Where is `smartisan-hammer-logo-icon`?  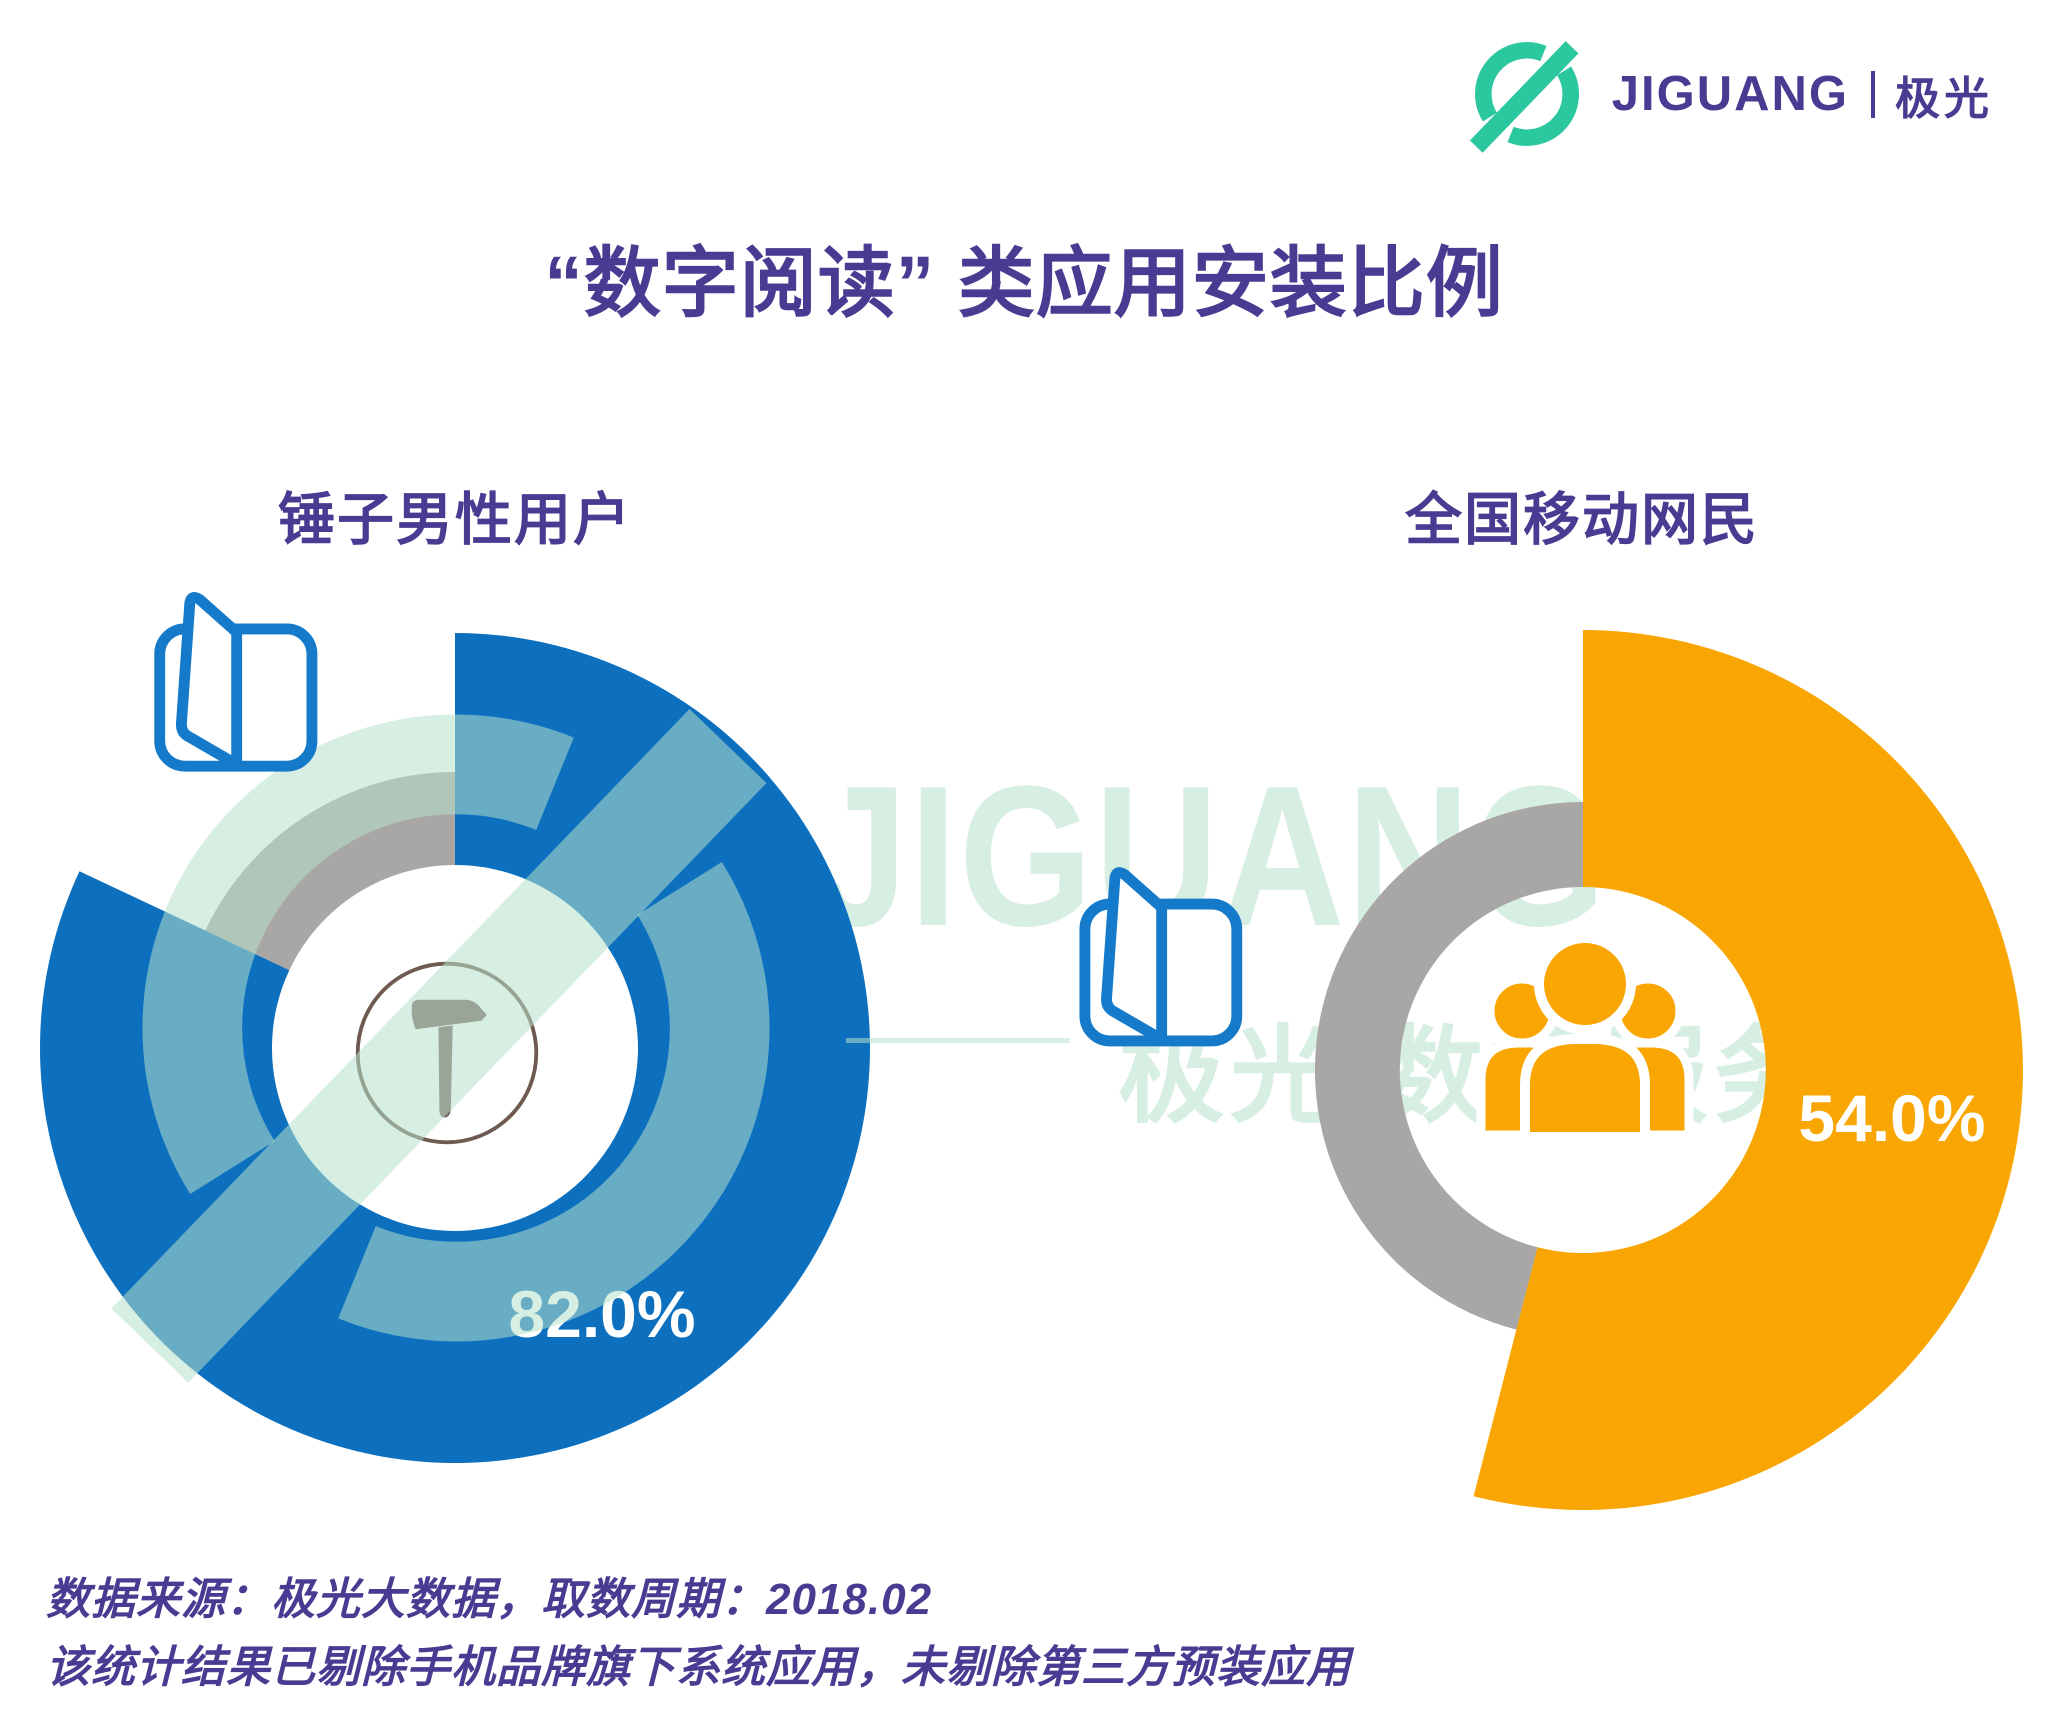 smartisan-hammer-logo-icon is located at coordinates (447, 1053).